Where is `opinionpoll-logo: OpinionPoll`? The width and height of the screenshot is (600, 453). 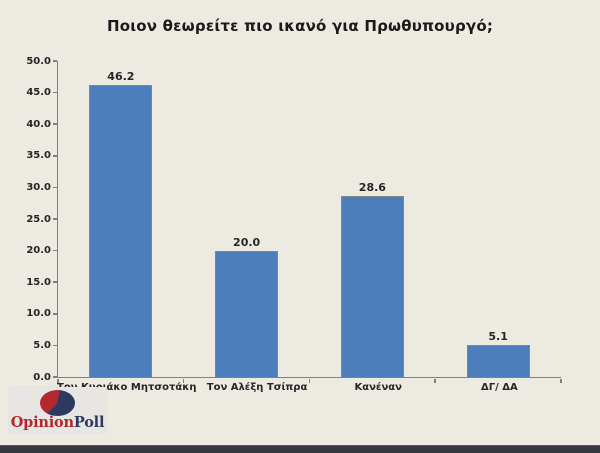
opinionpoll-logo: OpinionPoll is located at coordinates (57, 410).